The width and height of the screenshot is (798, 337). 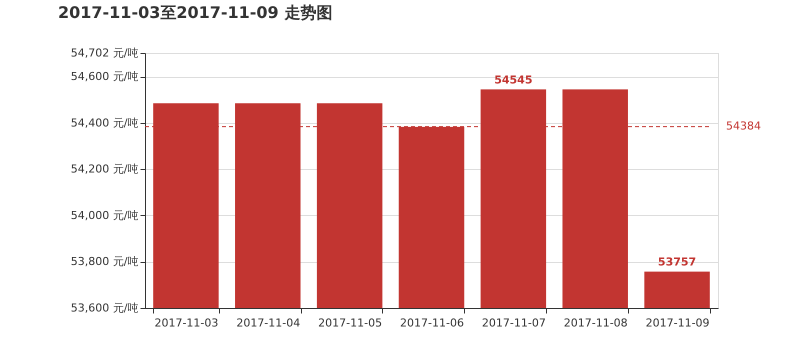 What do you see at coordinates (104, 169) in the screenshot?
I see `y-tick-label: 54,200 元/吨` at bounding box center [104, 169].